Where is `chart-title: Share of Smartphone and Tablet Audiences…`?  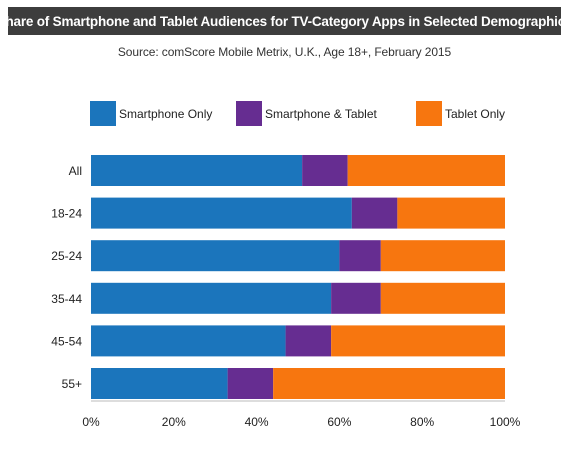 chart-title: Share of Smartphone and Tablet Audiences… is located at coordinates (284, 21).